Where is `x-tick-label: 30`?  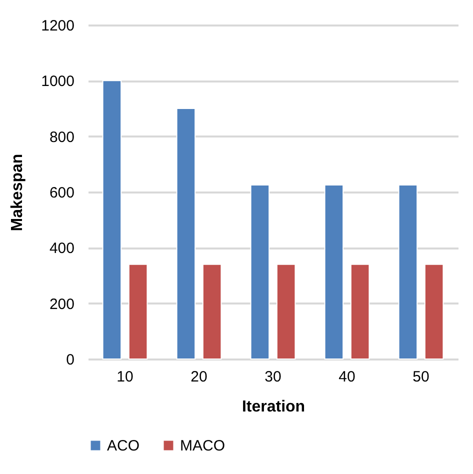 x-tick-label: 30 is located at coordinates (273, 377).